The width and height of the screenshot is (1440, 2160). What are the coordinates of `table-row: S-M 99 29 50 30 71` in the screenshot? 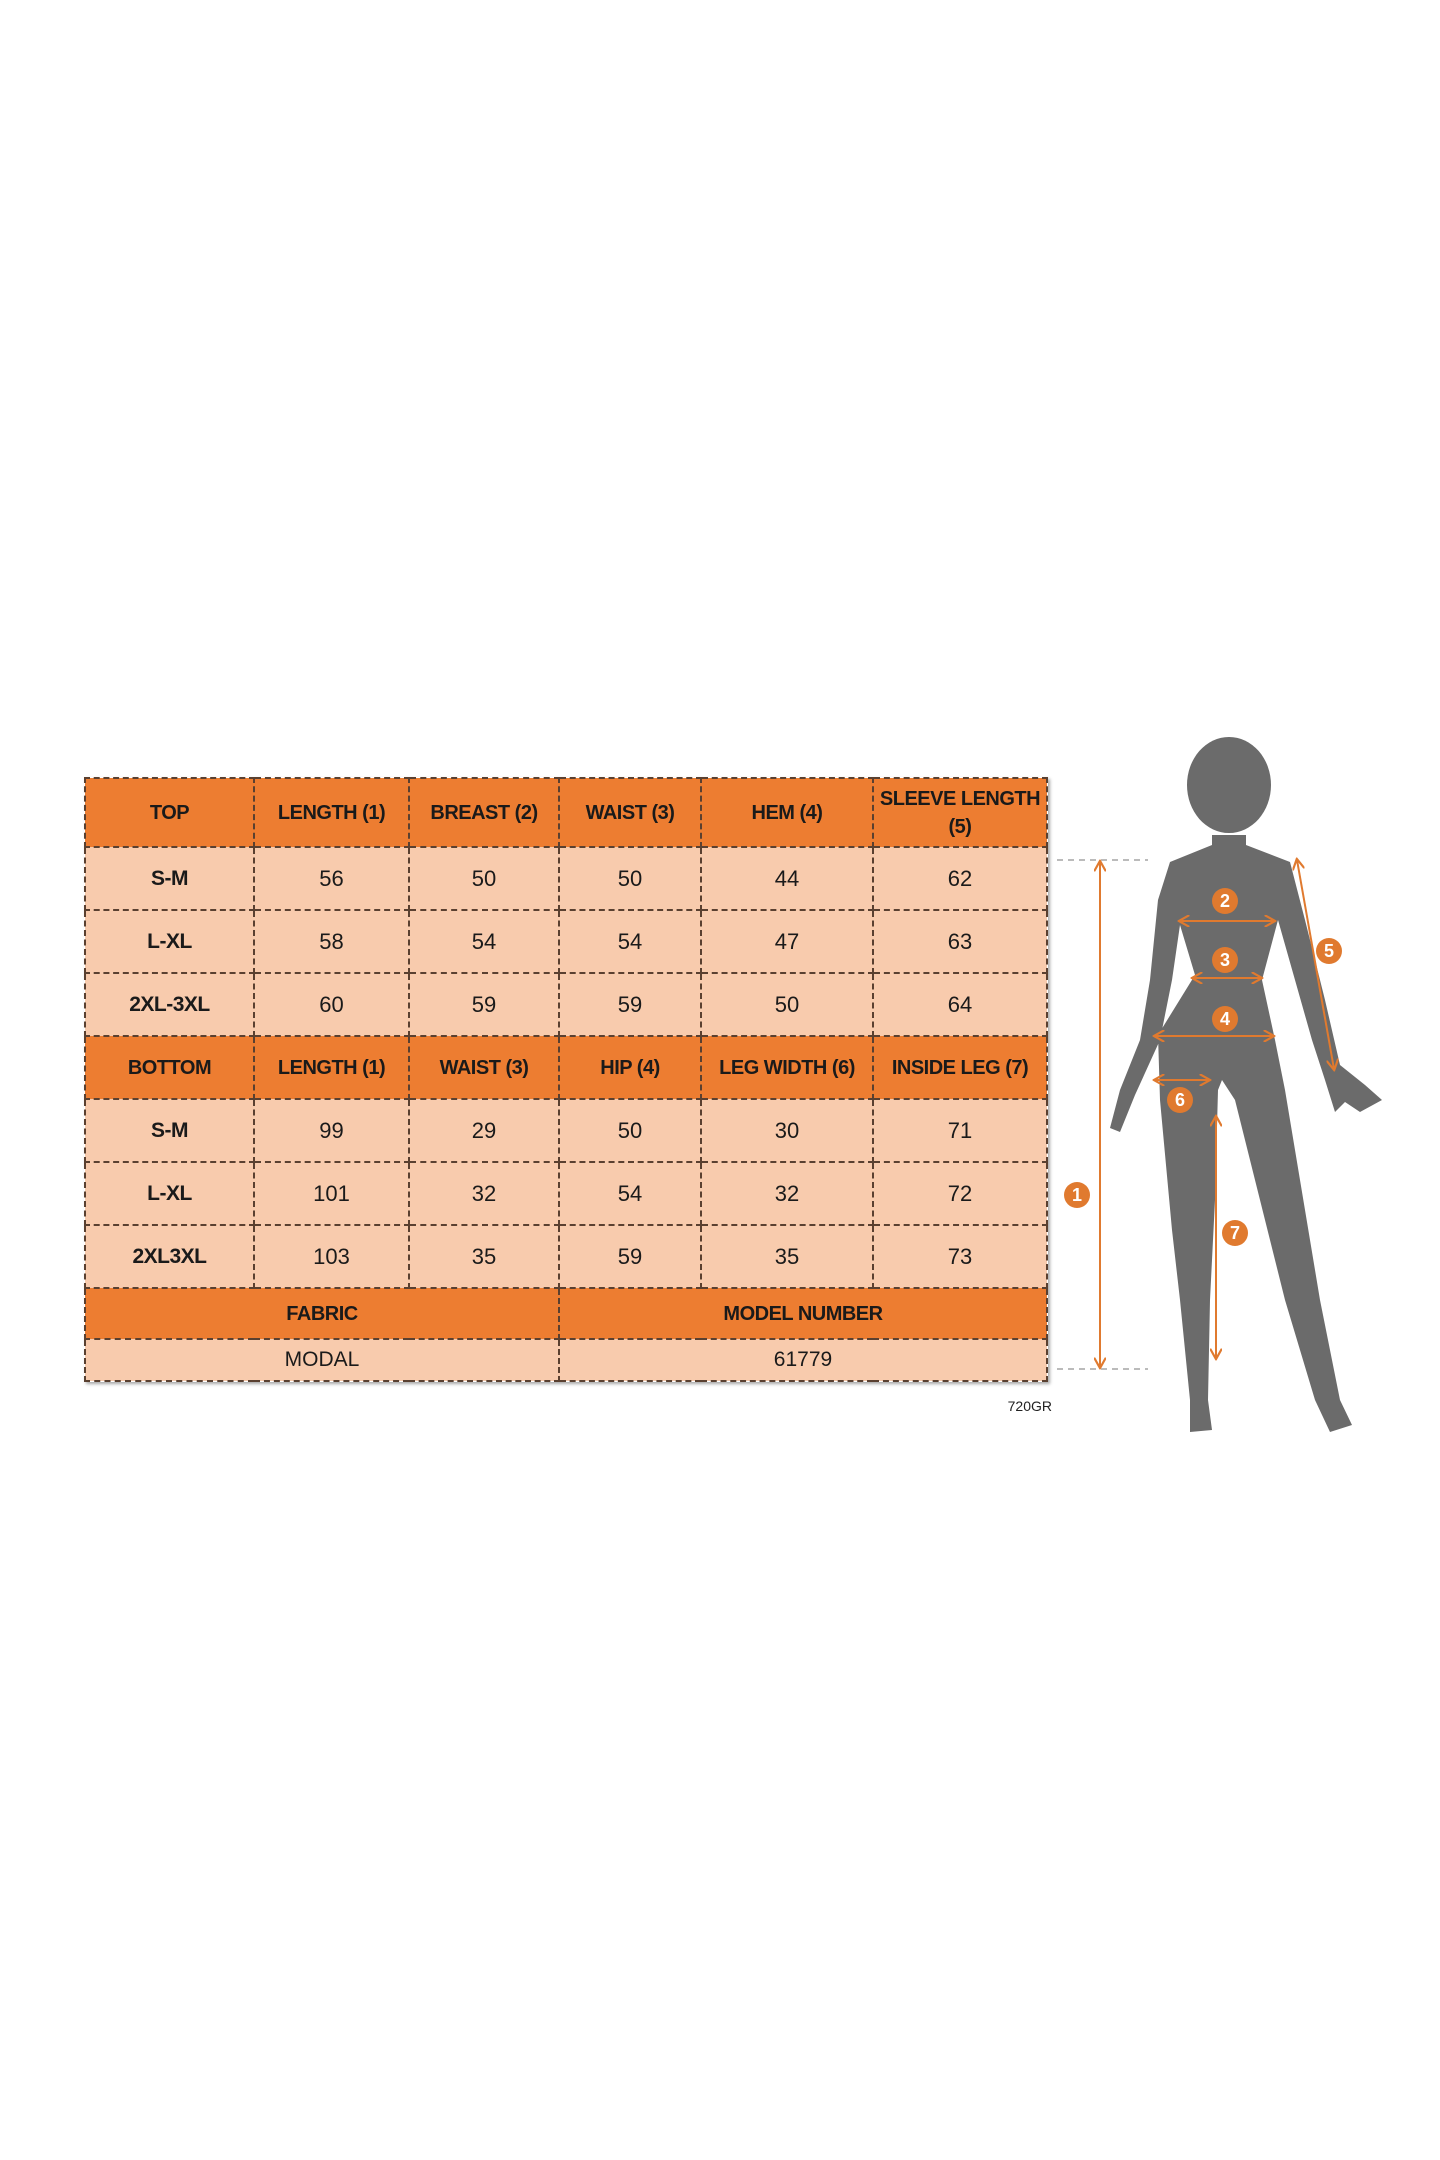 It's located at (566, 1130).